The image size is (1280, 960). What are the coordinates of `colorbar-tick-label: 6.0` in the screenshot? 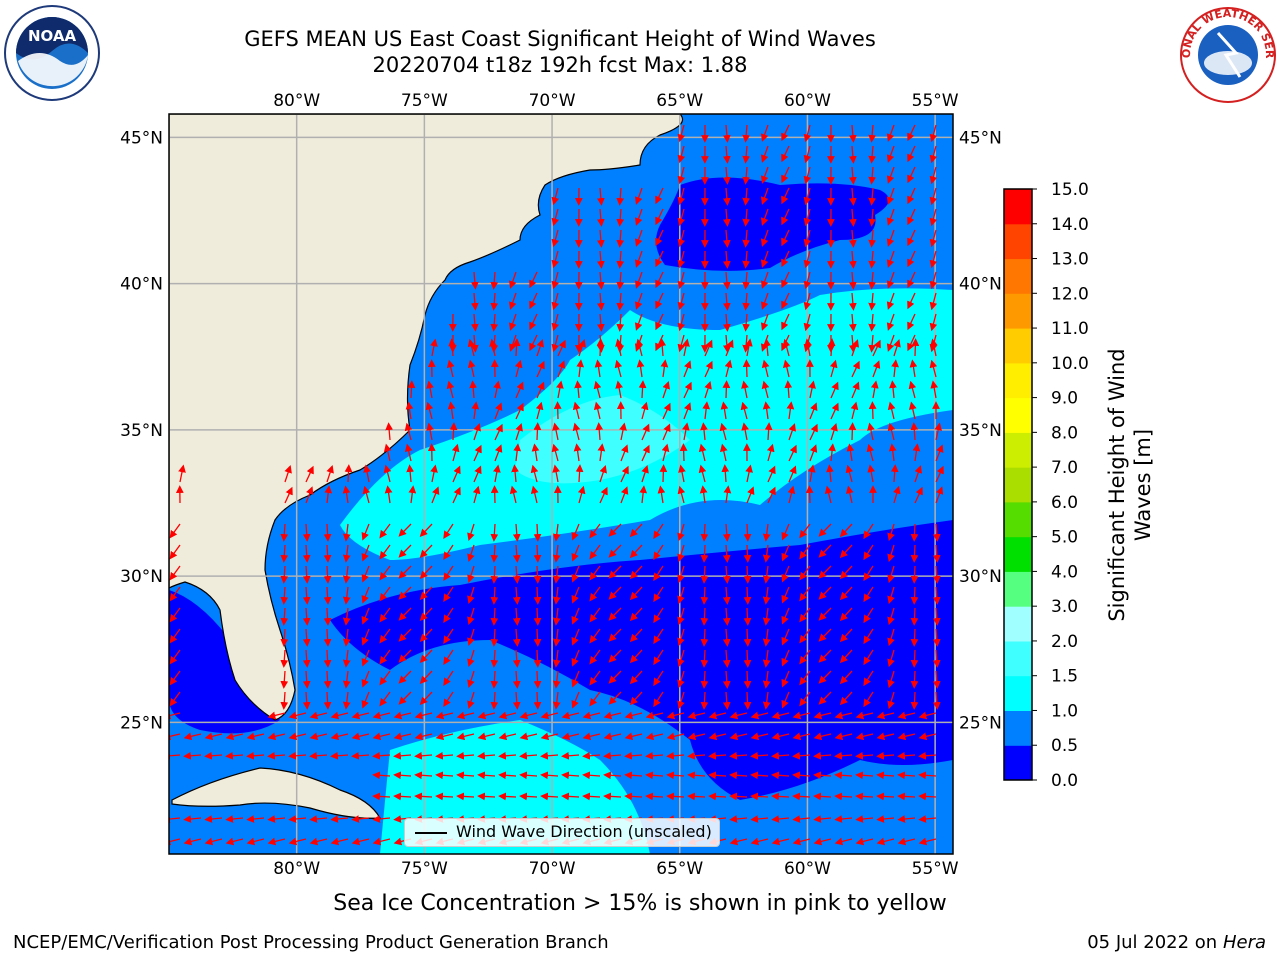 It's located at (1064, 503).